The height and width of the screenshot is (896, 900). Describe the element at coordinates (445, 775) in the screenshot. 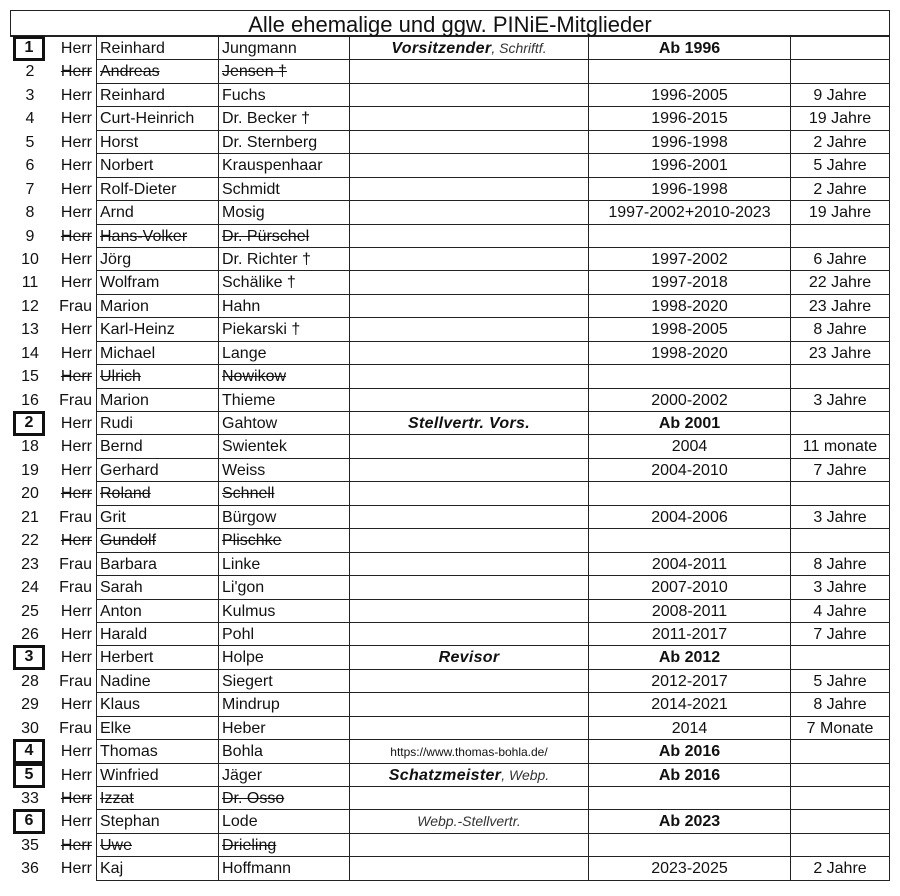

I see `role-title: Schatzmeister` at that location.